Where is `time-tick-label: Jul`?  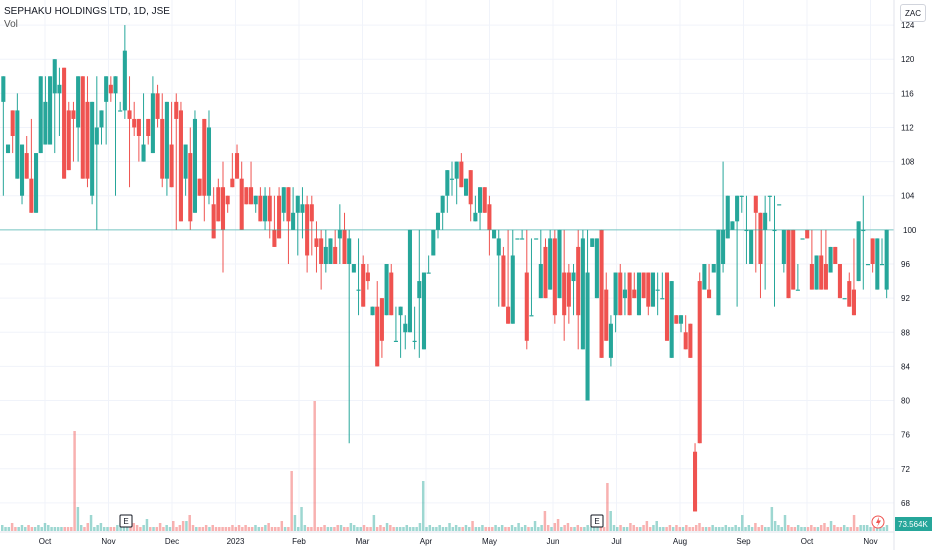
time-tick-label: Jul is located at coordinates (616, 541).